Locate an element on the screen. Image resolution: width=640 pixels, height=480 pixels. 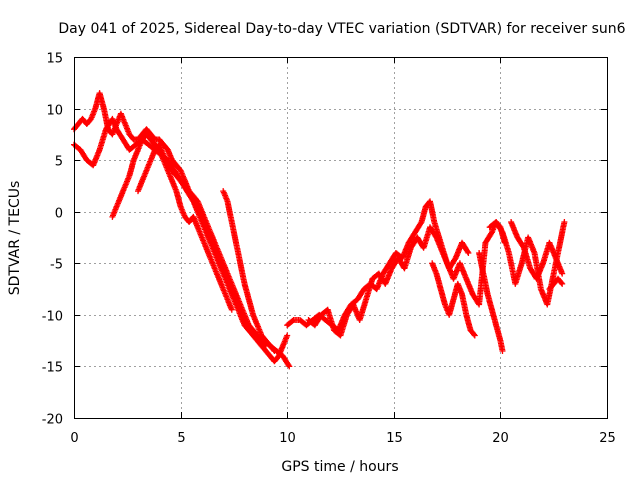
x-tick-label: 10 is located at coordinates (287, 438).